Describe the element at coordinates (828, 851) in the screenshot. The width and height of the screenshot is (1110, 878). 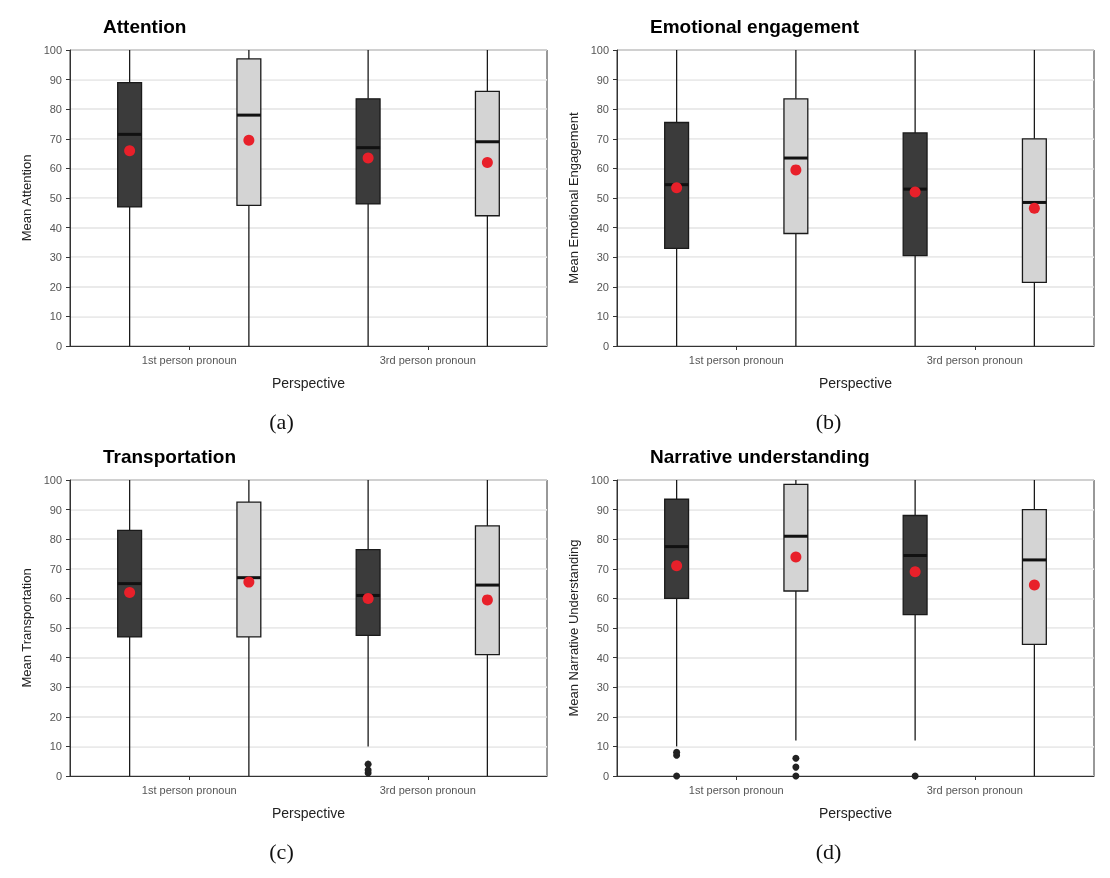
I see `text: (d)` at that location.